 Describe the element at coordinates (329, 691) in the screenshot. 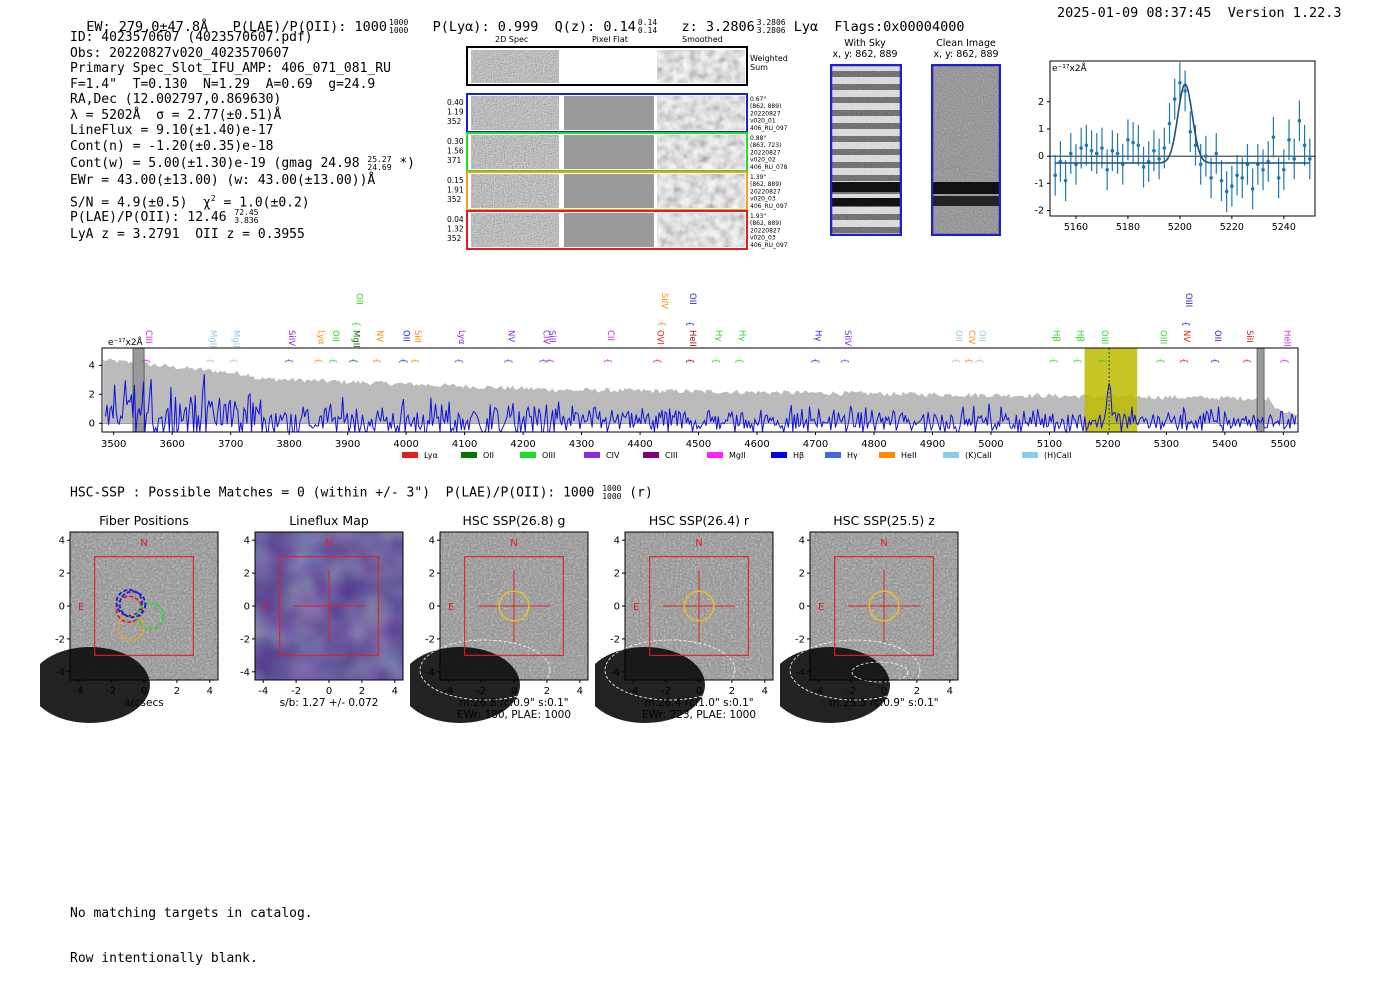

I see `panel-xtick-label: 0` at that location.